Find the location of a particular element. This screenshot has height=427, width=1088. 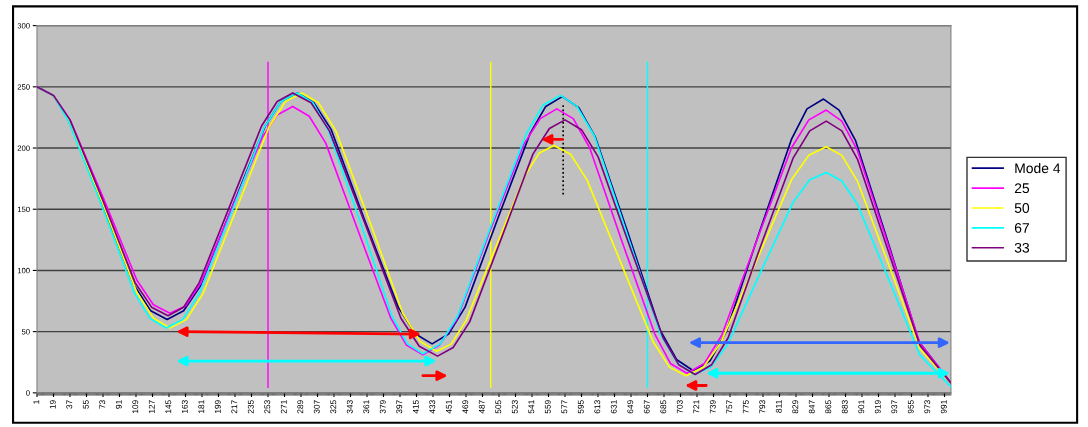

x-tick-label: 451 is located at coordinates (448, 407).